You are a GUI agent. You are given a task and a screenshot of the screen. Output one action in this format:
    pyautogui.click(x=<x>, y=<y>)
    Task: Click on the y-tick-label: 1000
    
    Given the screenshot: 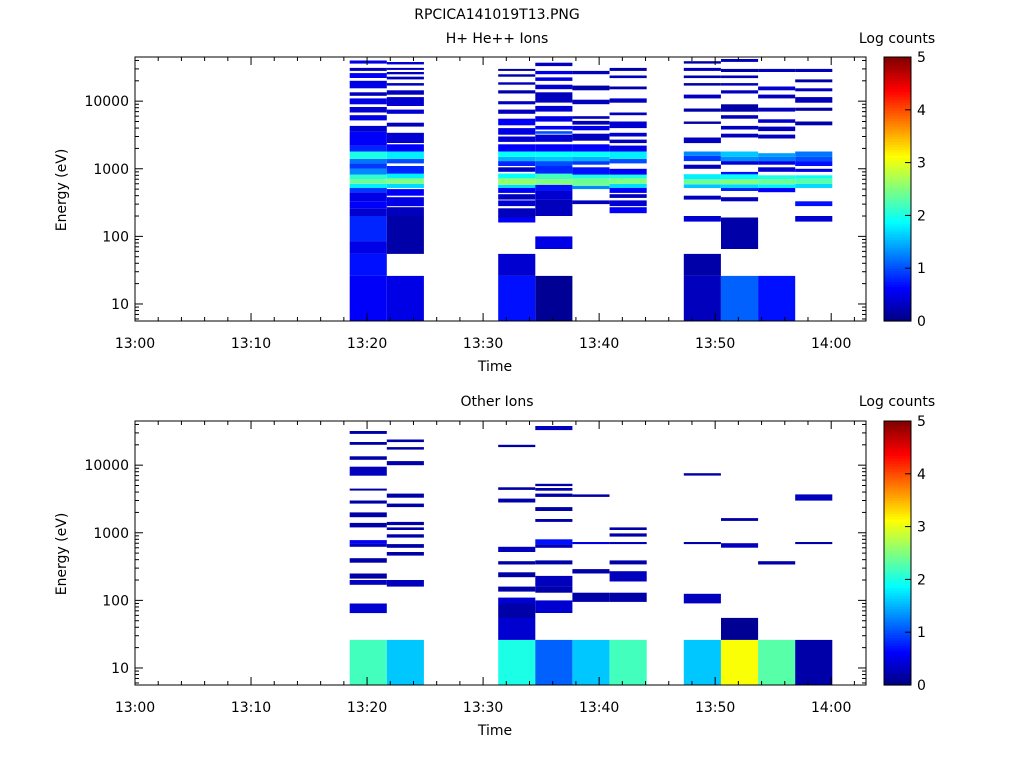 What is the action you would take?
    pyautogui.click(x=111, y=170)
    